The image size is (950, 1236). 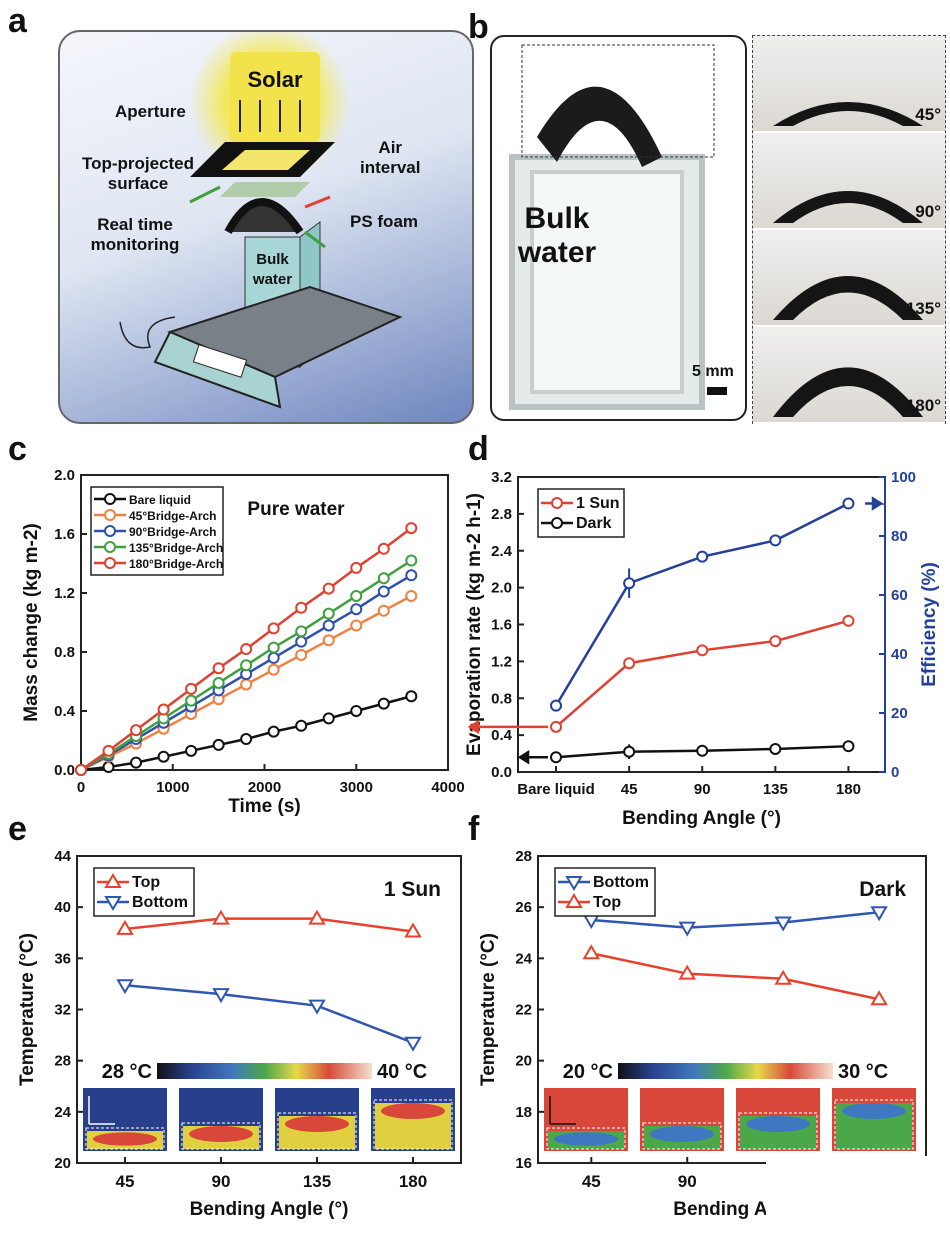 What do you see at coordinates (474, 624) in the screenshot?
I see `y-axis-label: Evaporation rate (kg m-2 h-1)` at bounding box center [474, 624].